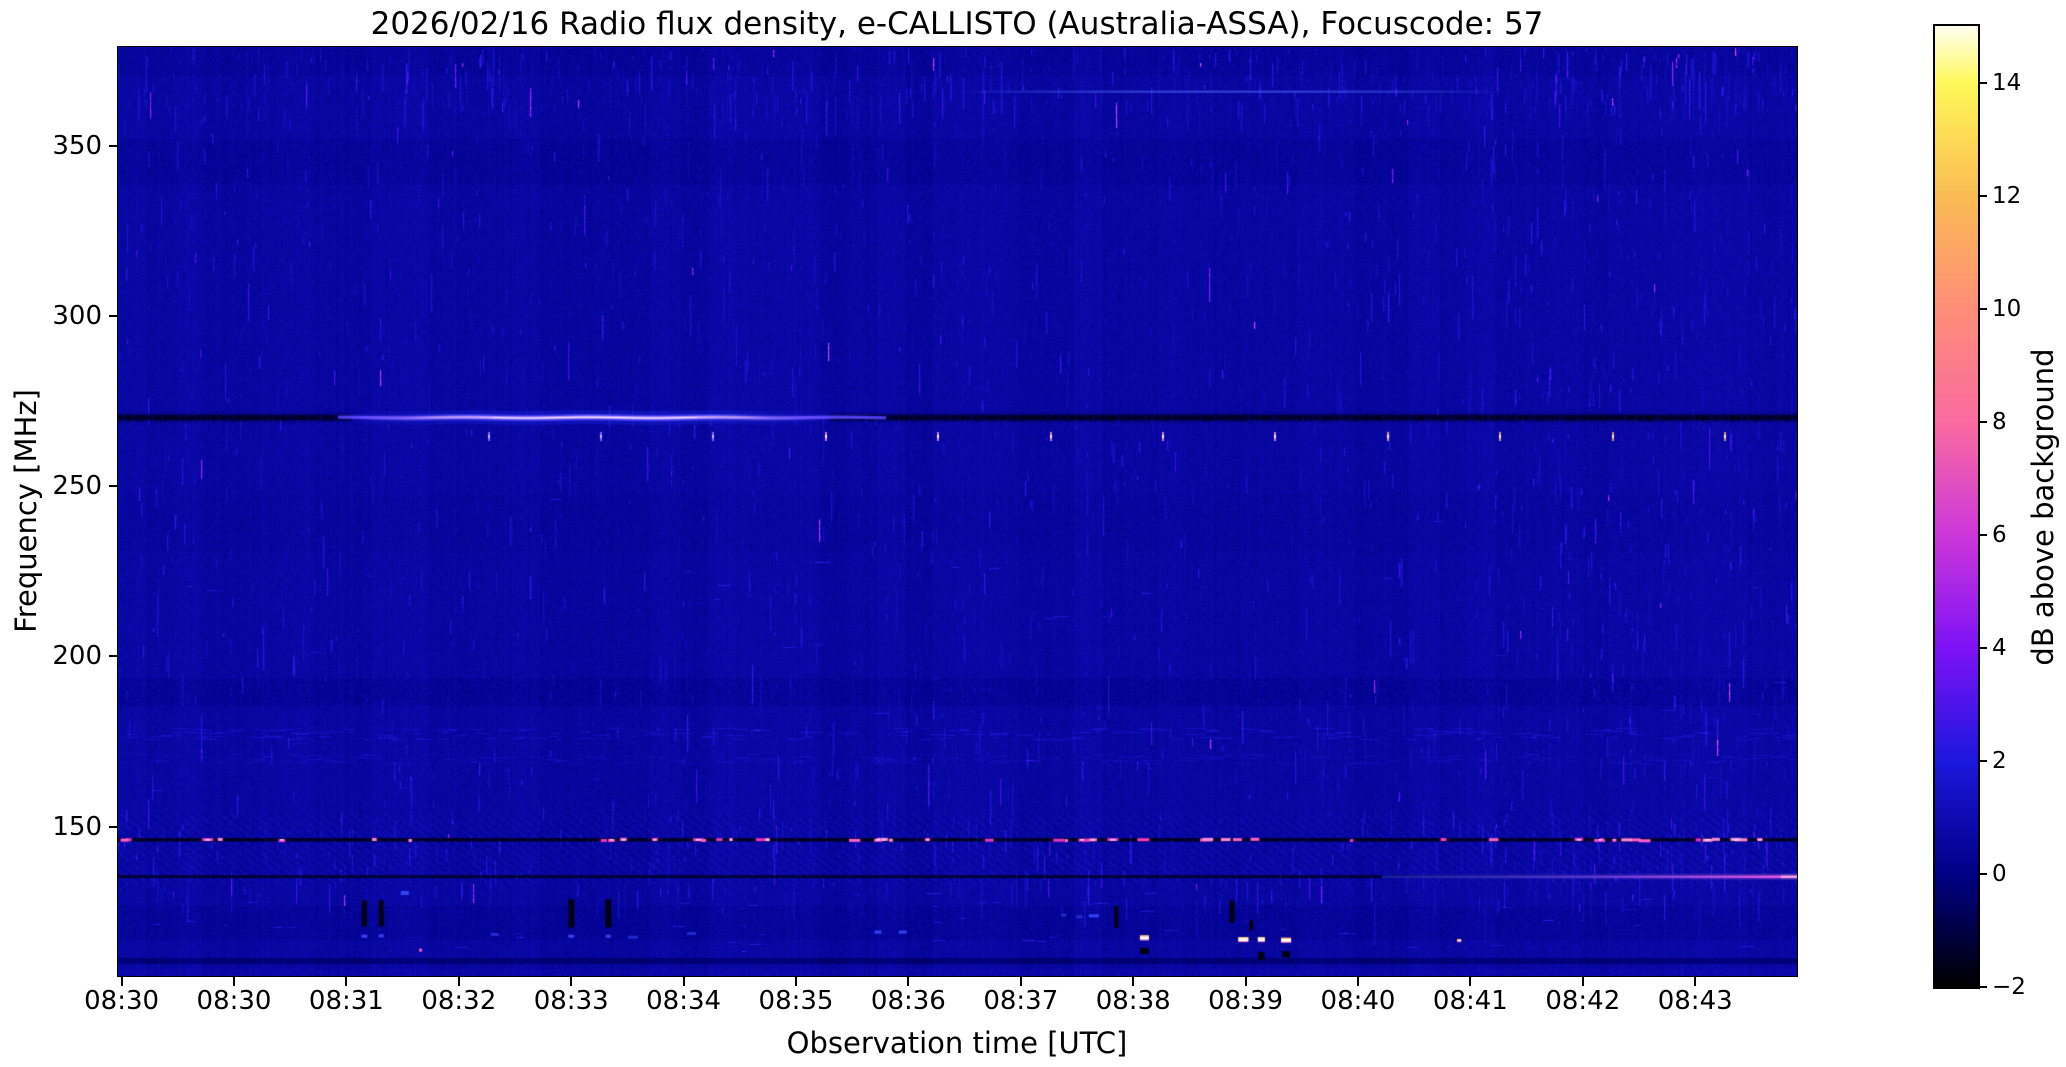 This screenshot has width=2066, height=1067. What do you see at coordinates (1021, 1001) in the screenshot?
I see `x-tick-label: 08:37` at bounding box center [1021, 1001].